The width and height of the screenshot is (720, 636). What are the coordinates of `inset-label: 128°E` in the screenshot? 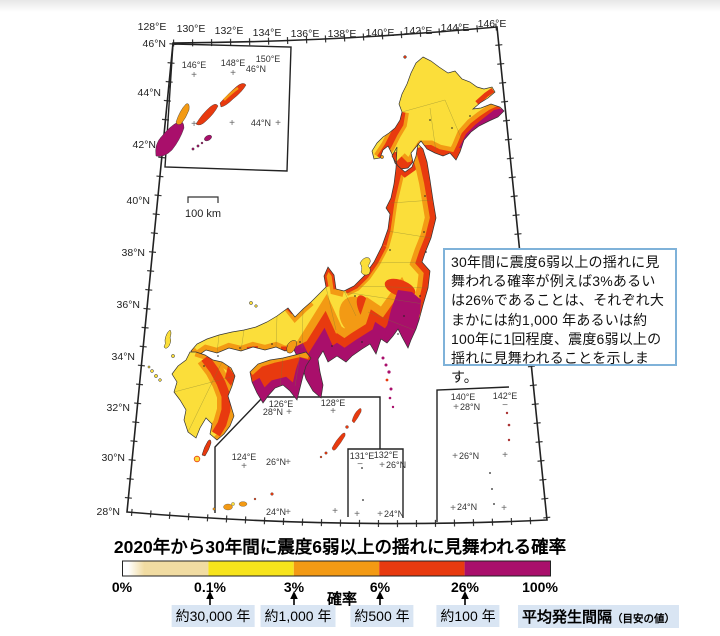 It's located at (333, 403).